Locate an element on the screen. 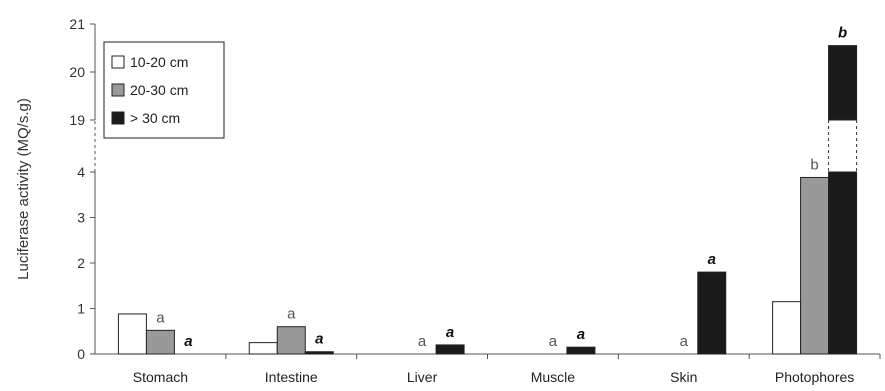  y-tick-label: 3 is located at coordinates (81, 218).